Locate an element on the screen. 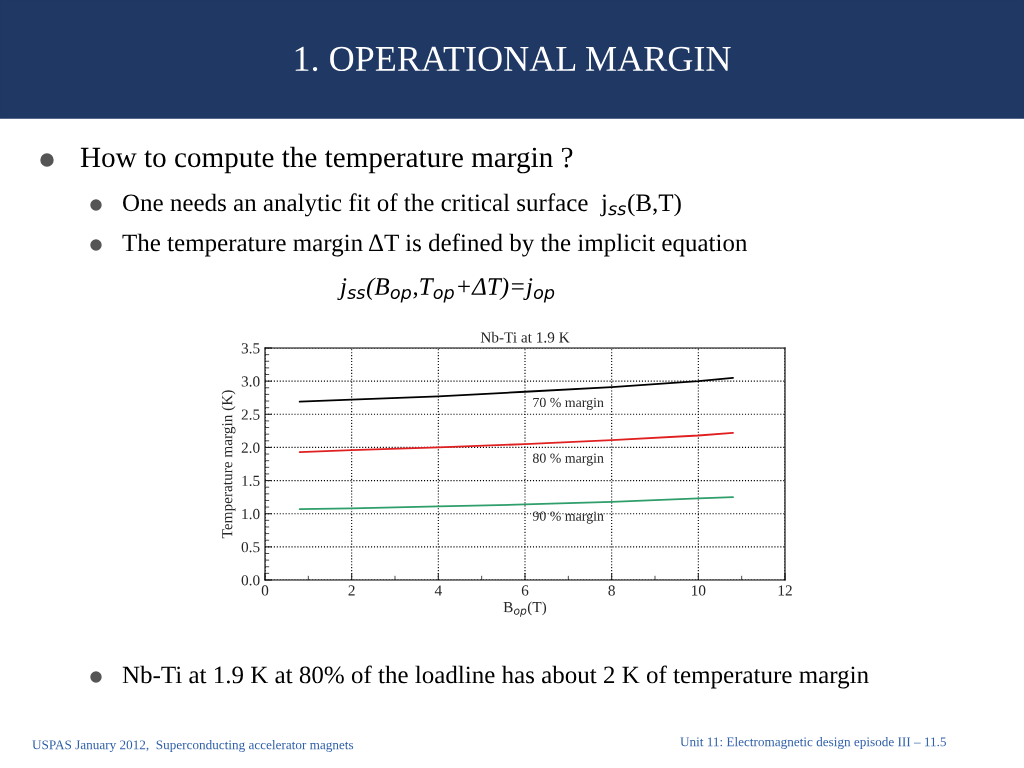 The image size is (1024, 768). x-tick-label: 6 is located at coordinates (525, 590).